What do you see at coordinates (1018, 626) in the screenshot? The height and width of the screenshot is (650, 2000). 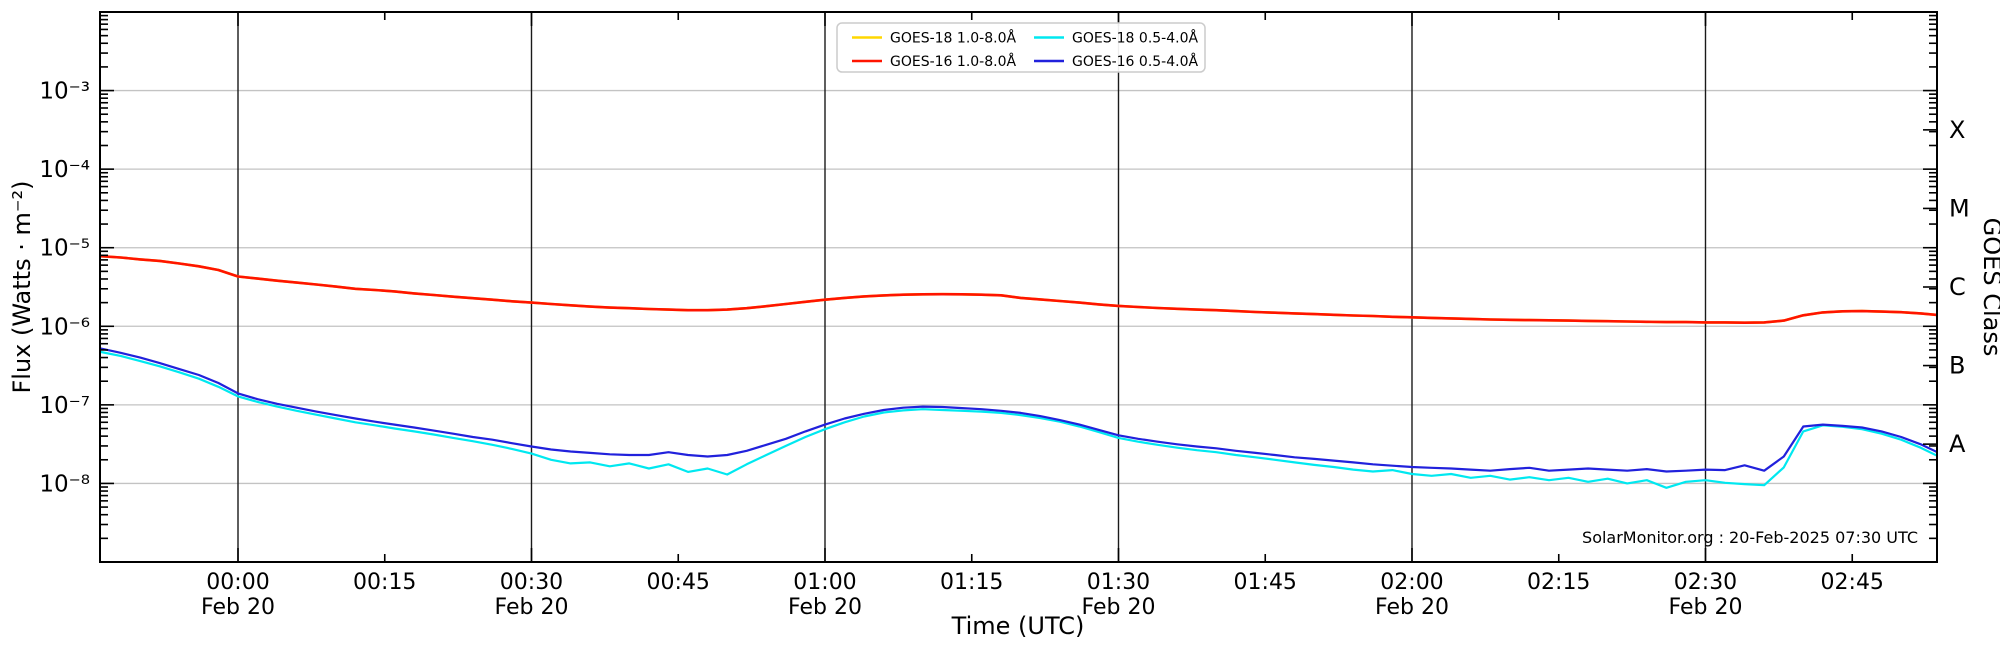 I see `x-axis-title: Time (UTC)` at bounding box center [1018, 626].